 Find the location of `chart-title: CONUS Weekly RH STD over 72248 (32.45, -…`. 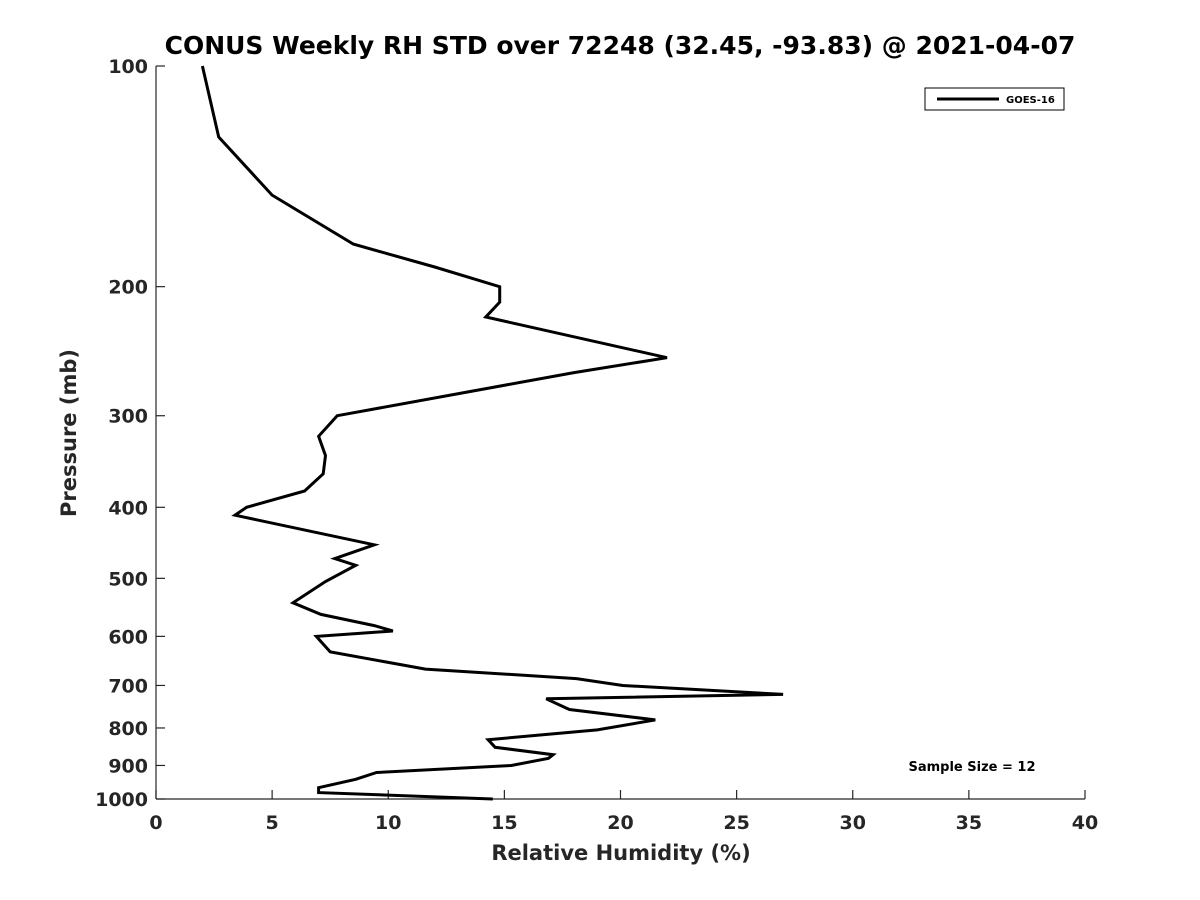

chart-title: CONUS Weekly RH STD over 72248 (32.45, -… is located at coordinates (620, 45).